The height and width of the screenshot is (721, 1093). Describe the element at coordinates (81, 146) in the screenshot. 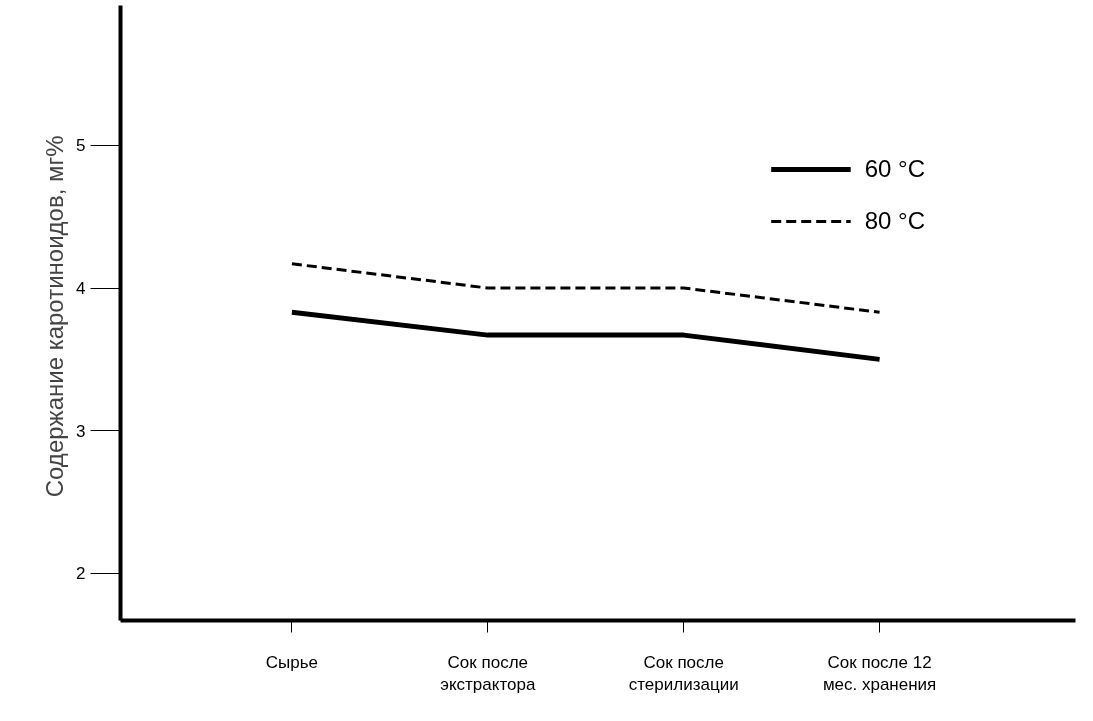

I see `y-tick-label: 5` at that location.